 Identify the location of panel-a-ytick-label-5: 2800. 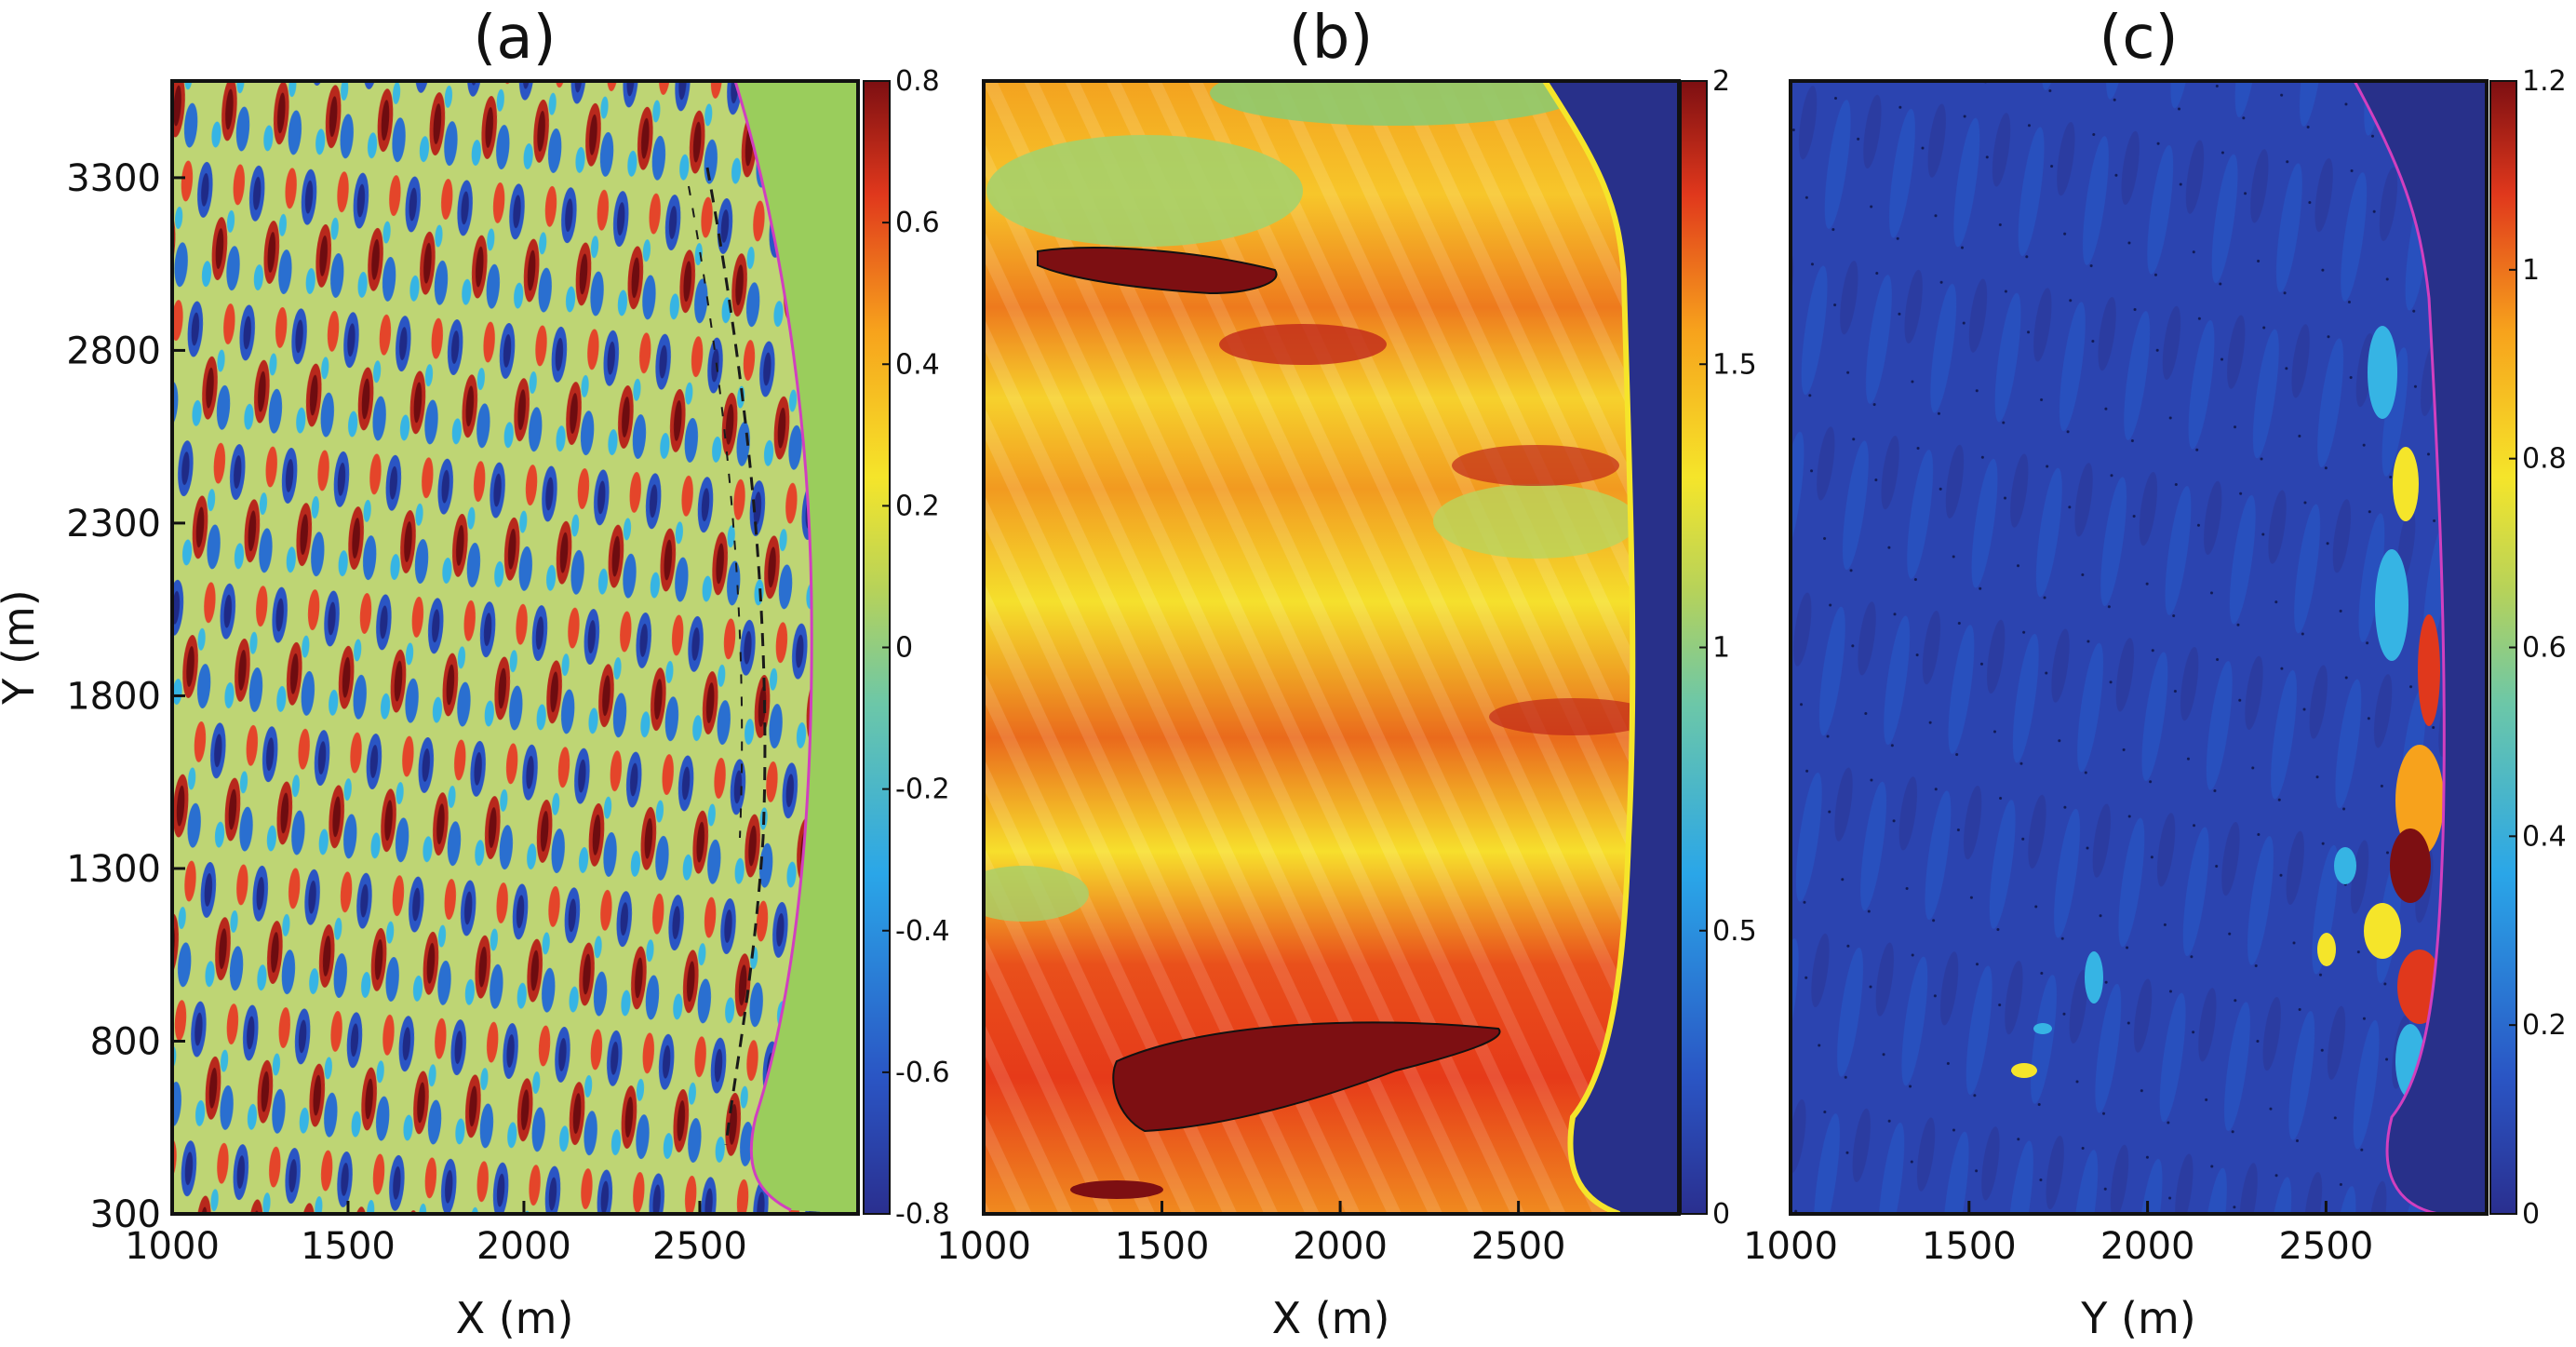
(113, 351).